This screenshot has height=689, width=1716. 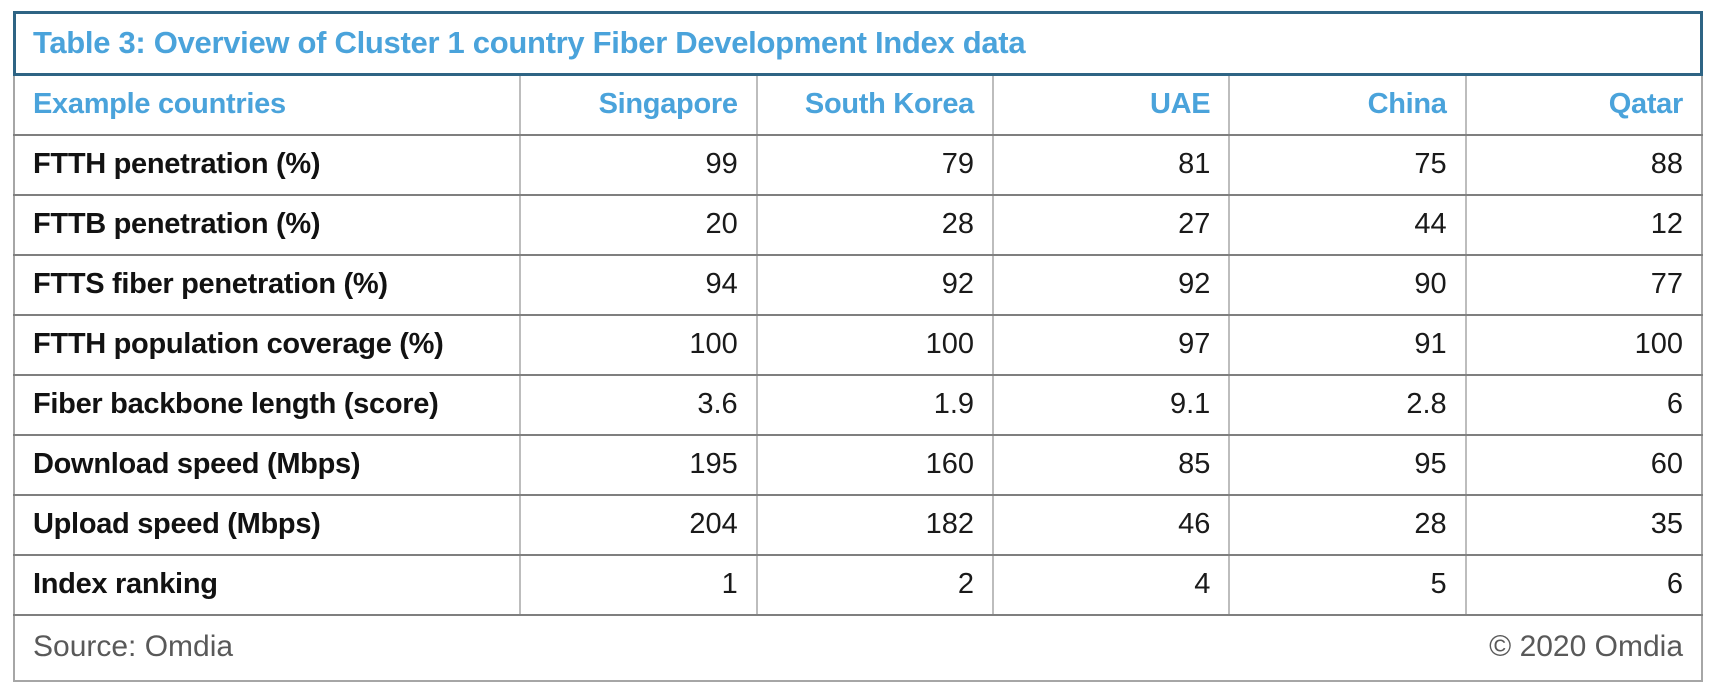 I want to click on table-row-fttb-penetration: FTTB penetration (%) 20 28 27 44 12, so click(x=858, y=226).